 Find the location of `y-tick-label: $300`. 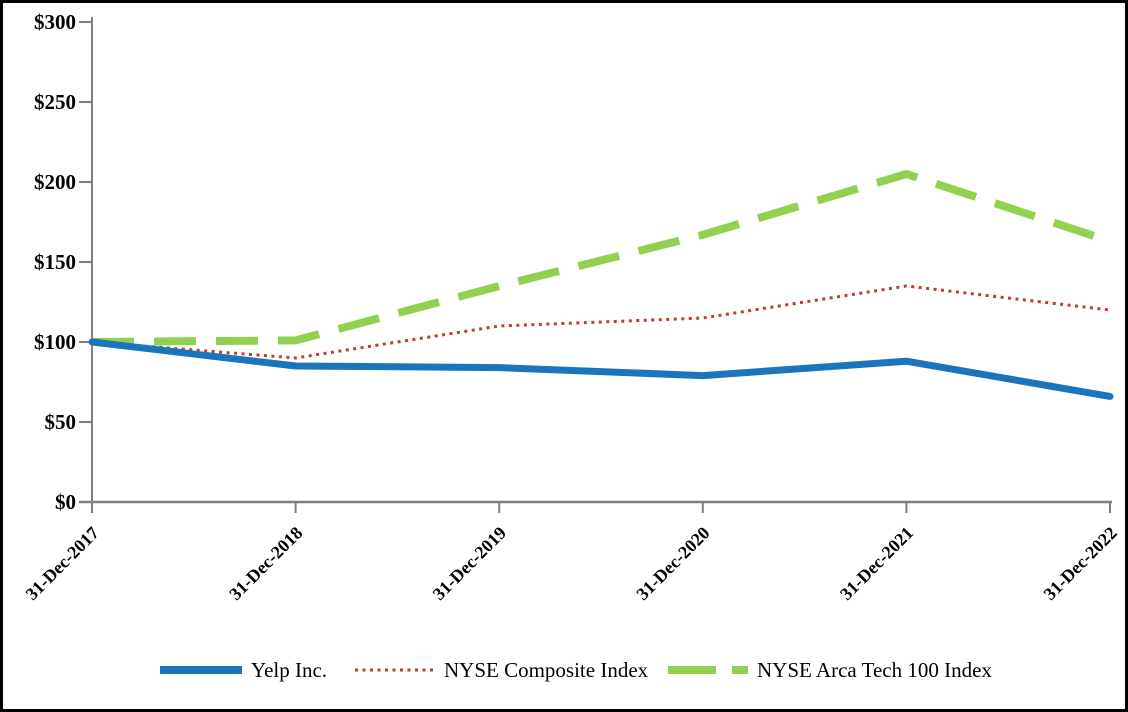

y-tick-label: $300 is located at coordinates (55, 22).